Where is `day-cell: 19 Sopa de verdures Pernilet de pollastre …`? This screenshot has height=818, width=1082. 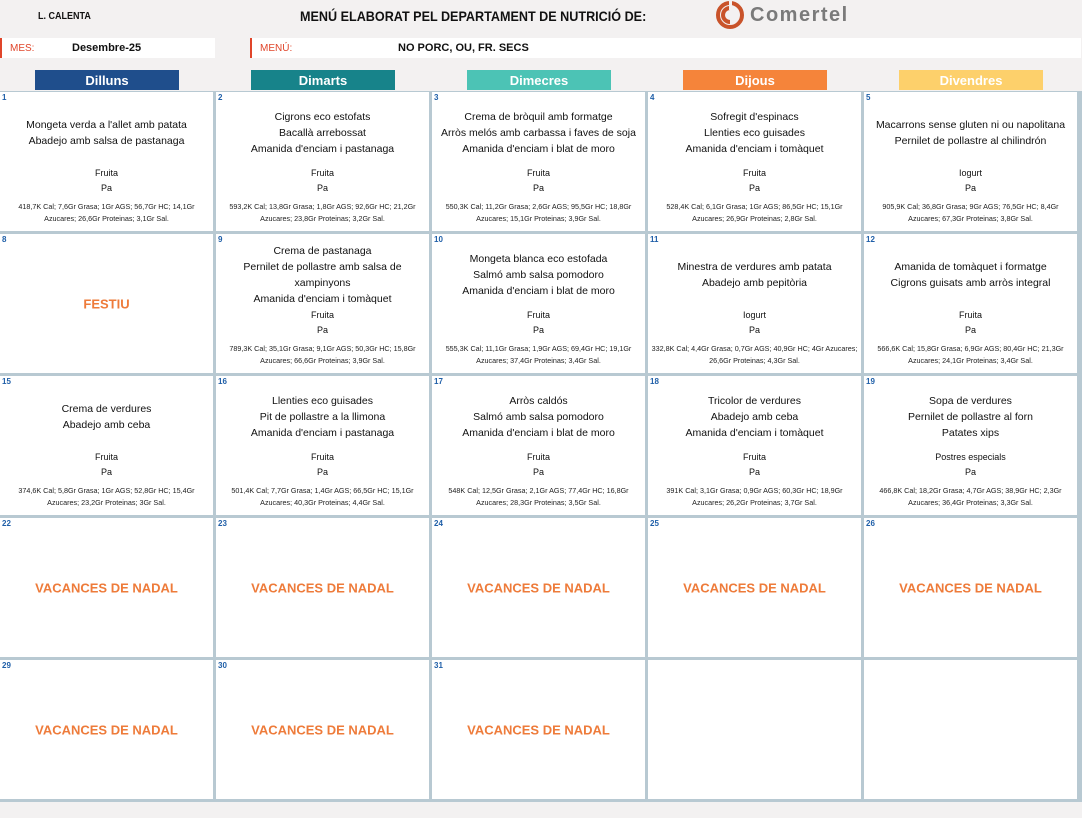 day-cell: 19 Sopa de verdures Pernilet de pollastre … is located at coordinates (970, 445).